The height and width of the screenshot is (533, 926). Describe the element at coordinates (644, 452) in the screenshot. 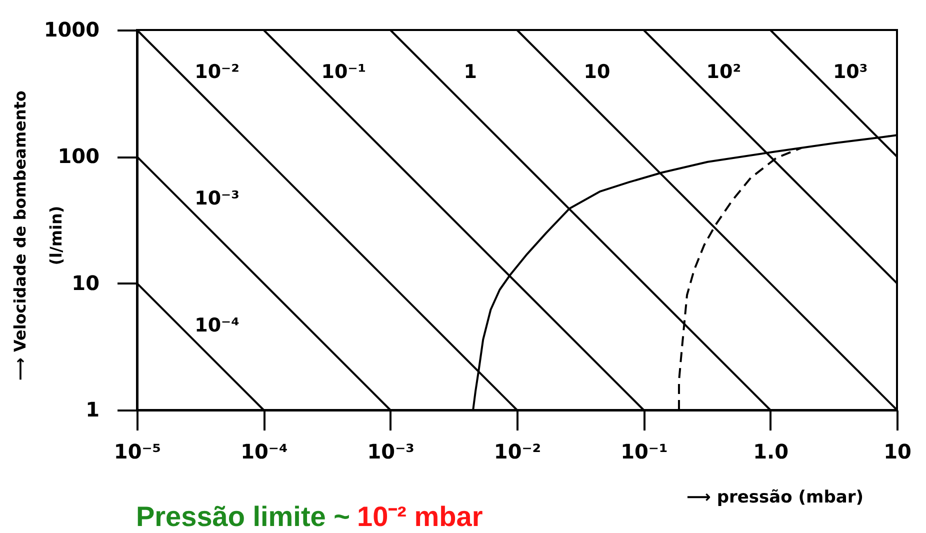

I see `x-tick-label: 10⁻¹` at that location.